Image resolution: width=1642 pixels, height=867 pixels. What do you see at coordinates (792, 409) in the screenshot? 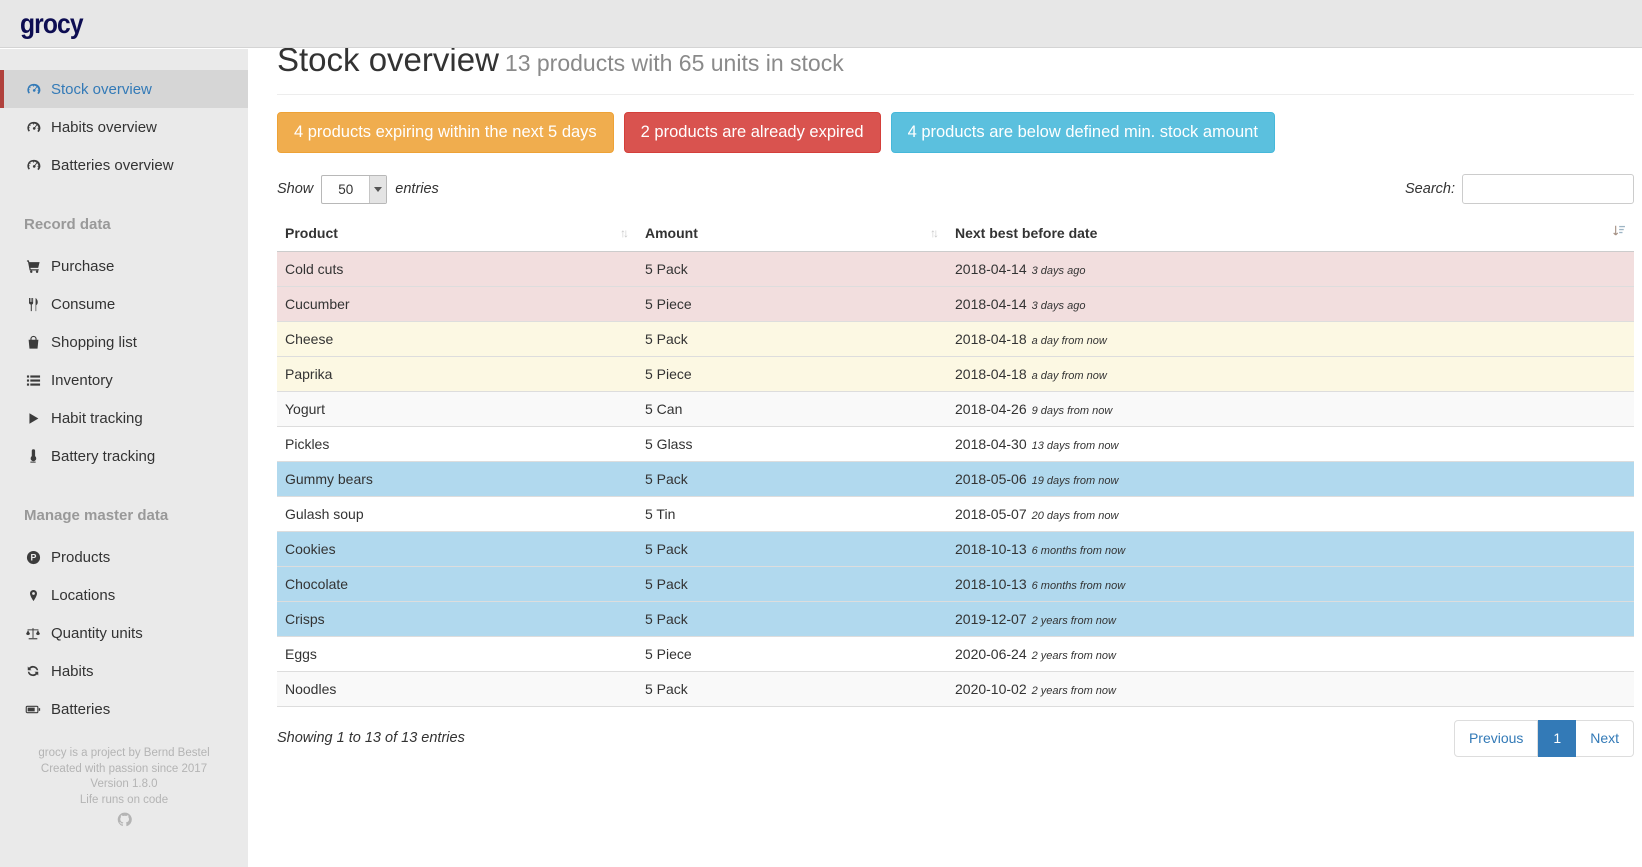
I see `cell-amount: 5 Can` at bounding box center [792, 409].